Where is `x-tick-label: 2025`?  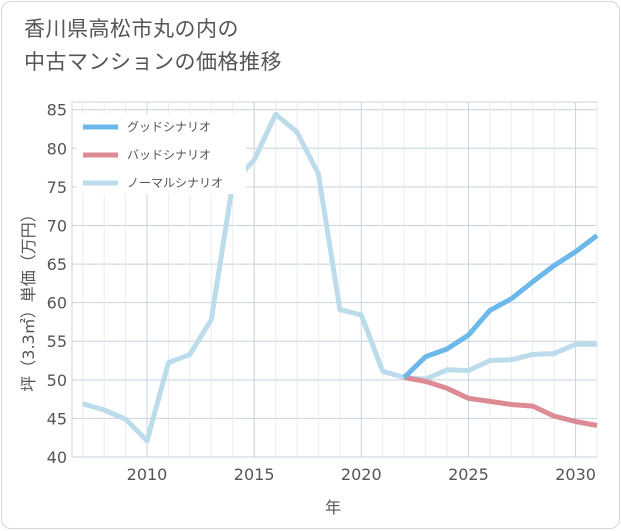
x-tick-label: 2025 is located at coordinates (468, 474).